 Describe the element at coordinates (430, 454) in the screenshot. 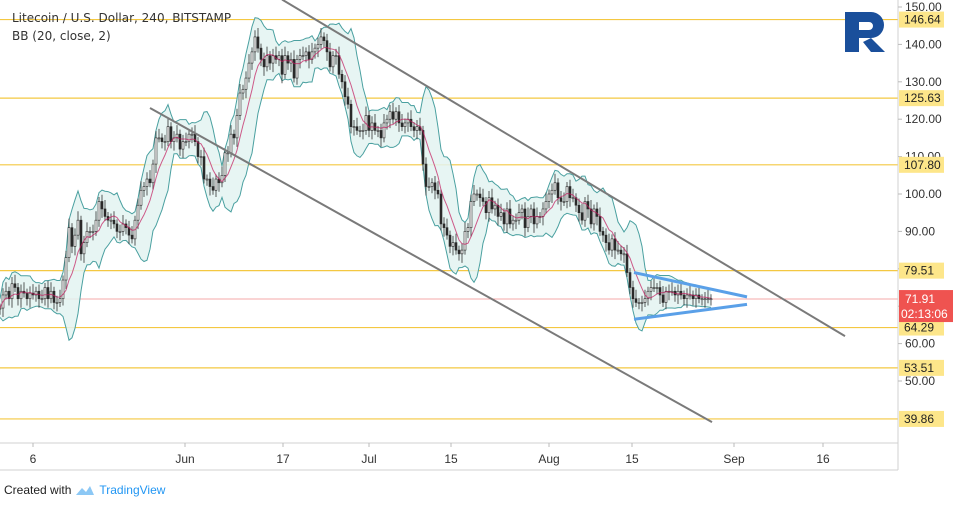

I see `x-axis: 6 Jun 17 Jul 15 Aug 15 Sep 16` at that location.